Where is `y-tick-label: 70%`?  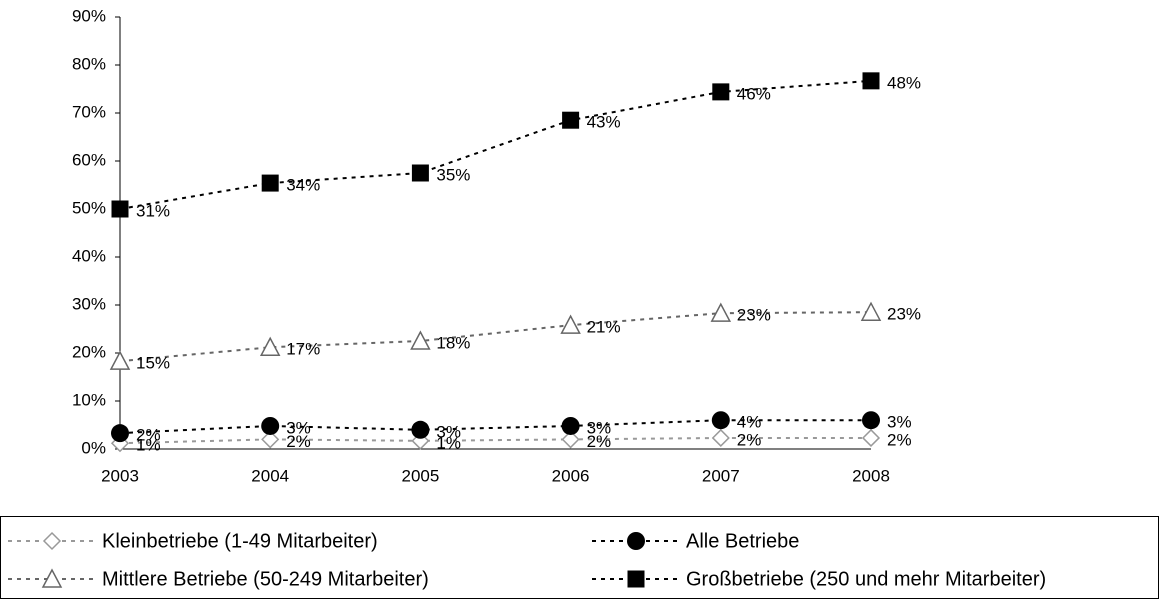 y-tick-label: 70% is located at coordinates (89, 111).